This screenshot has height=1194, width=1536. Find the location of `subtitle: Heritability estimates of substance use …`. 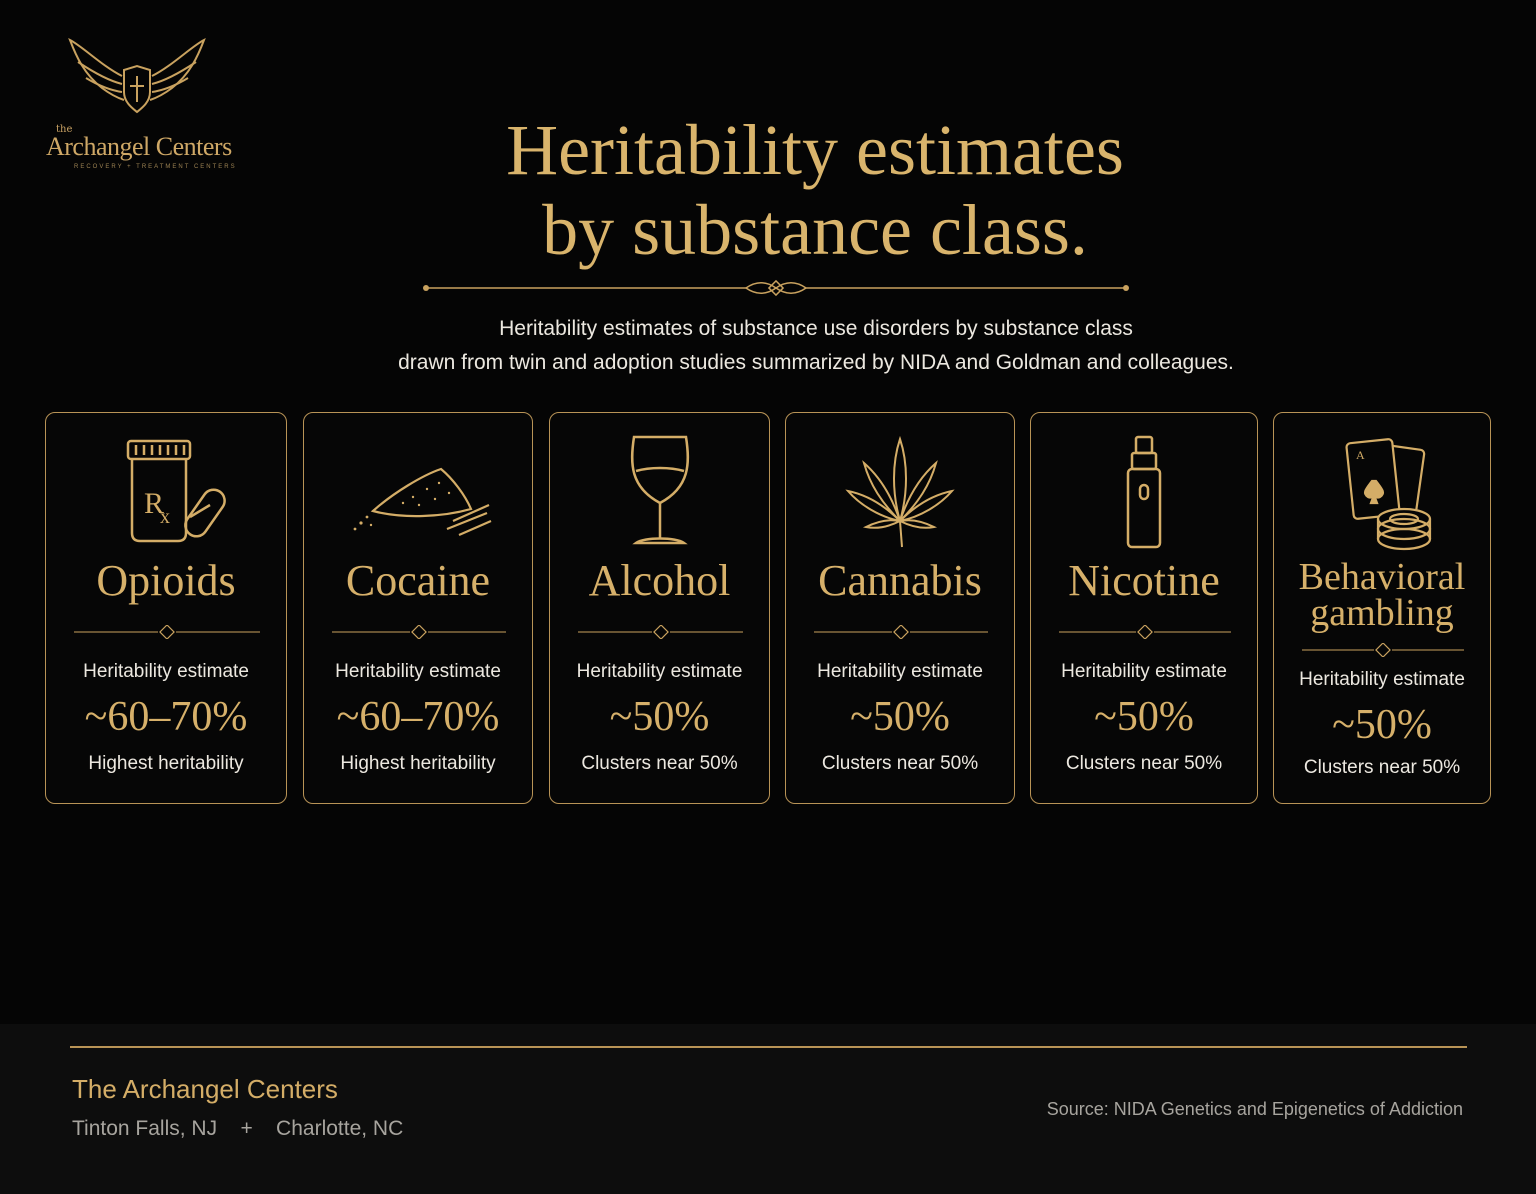

subtitle: Heritability estimates of substance use … is located at coordinates (816, 346).